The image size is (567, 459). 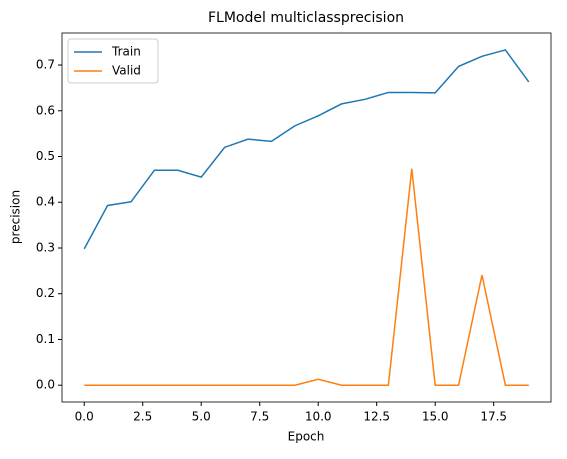 What do you see at coordinates (318, 417) in the screenshot?
I see `x-tick-label: 10.0` at bounding box center [318, 417].